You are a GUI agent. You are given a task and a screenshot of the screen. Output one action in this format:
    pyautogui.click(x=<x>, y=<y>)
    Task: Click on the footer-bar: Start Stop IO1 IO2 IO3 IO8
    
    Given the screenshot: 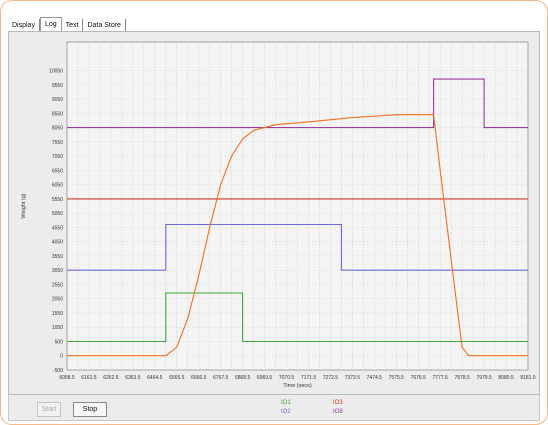 What is the action you would take?
    pyautogui.click(x=274, y=408)
    